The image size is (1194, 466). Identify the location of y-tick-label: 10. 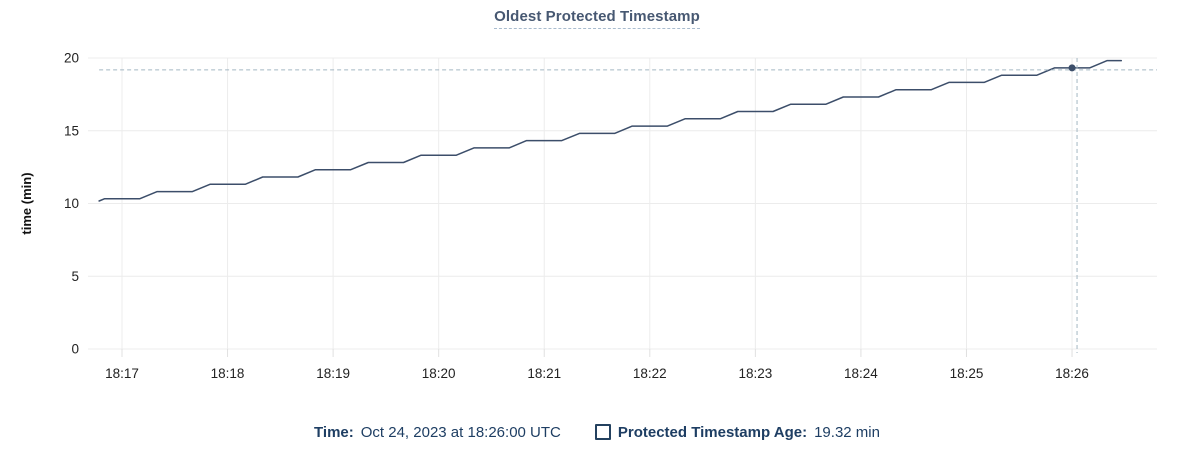
(71, 203).